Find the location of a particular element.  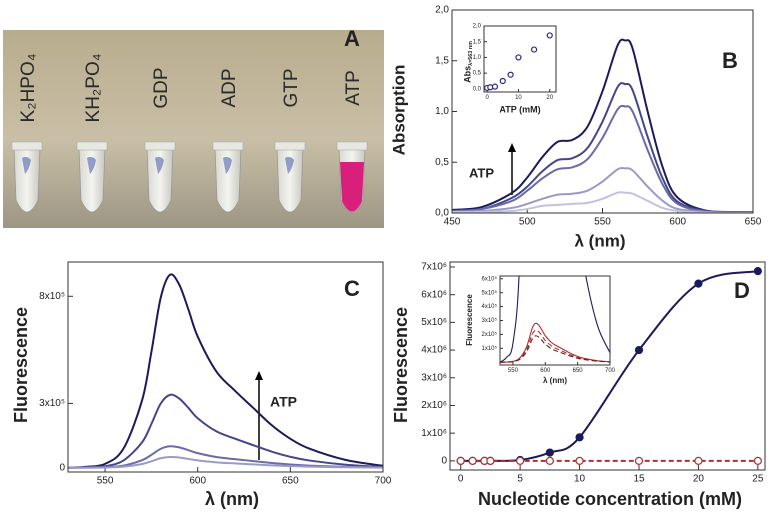

y-tick-label: 0,5 is located at coordinates (442, 162).